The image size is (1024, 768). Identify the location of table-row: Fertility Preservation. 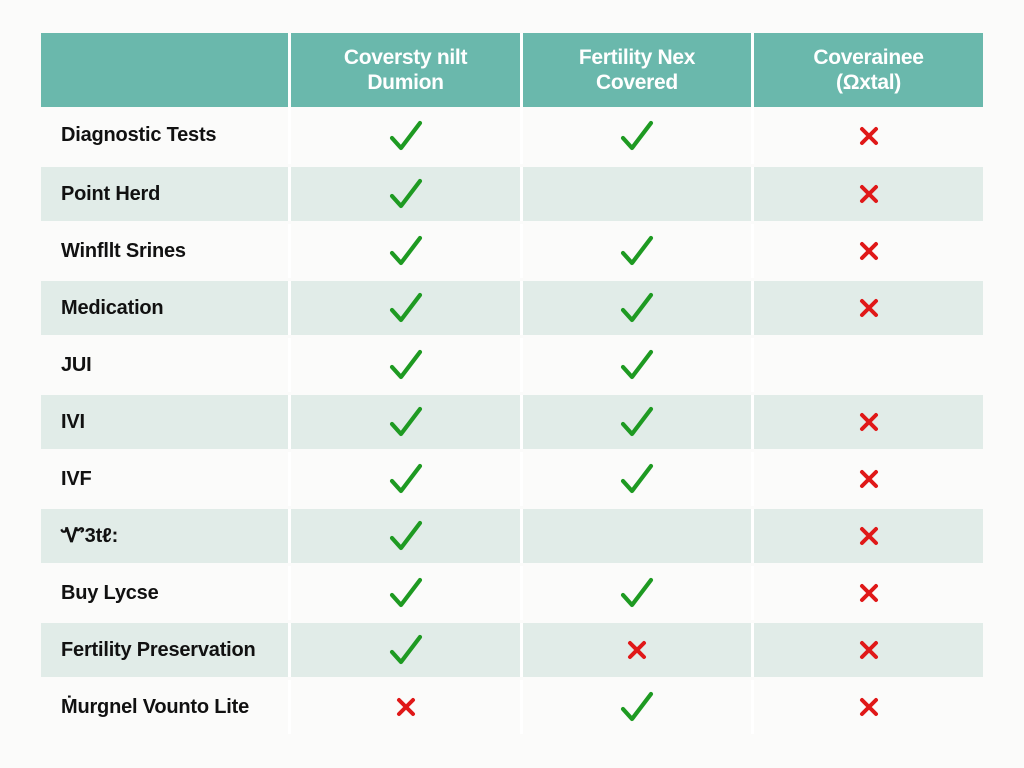
(512, 648).